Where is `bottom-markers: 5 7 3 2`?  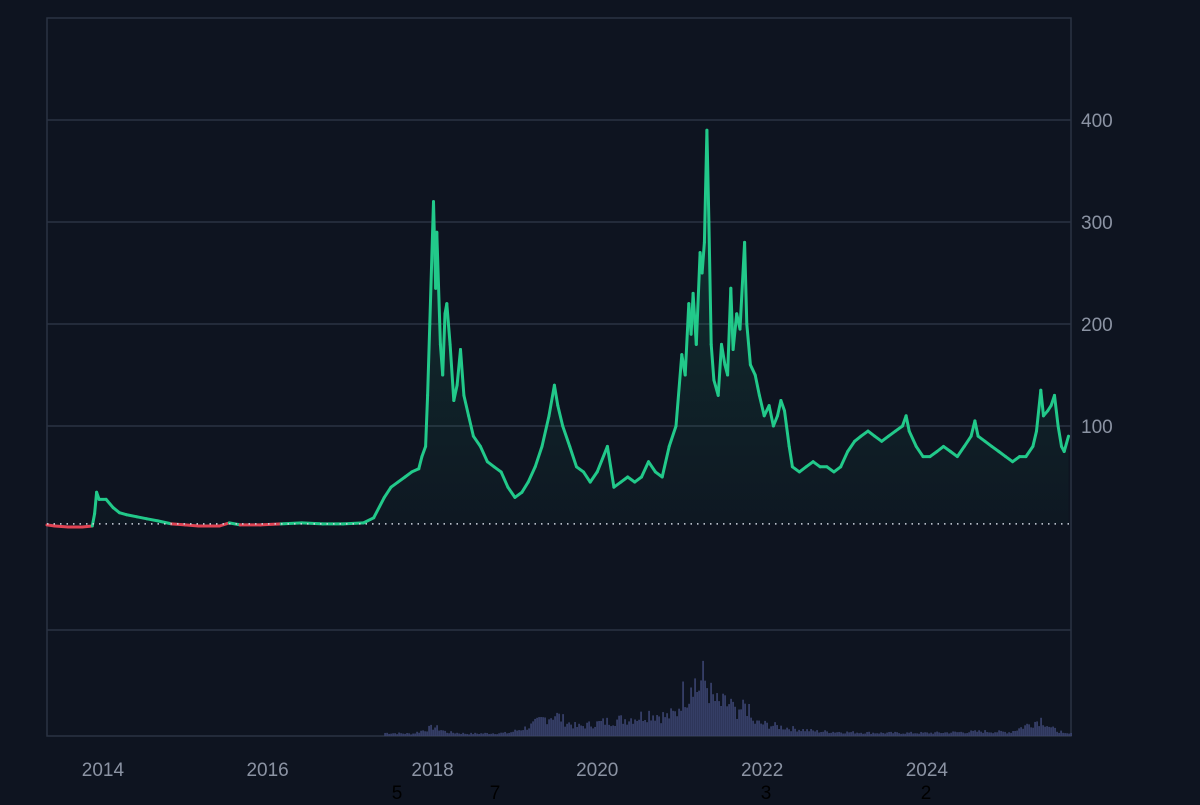 bottom-markers: 5 7 3 2 is located at coordinates (662, 793).